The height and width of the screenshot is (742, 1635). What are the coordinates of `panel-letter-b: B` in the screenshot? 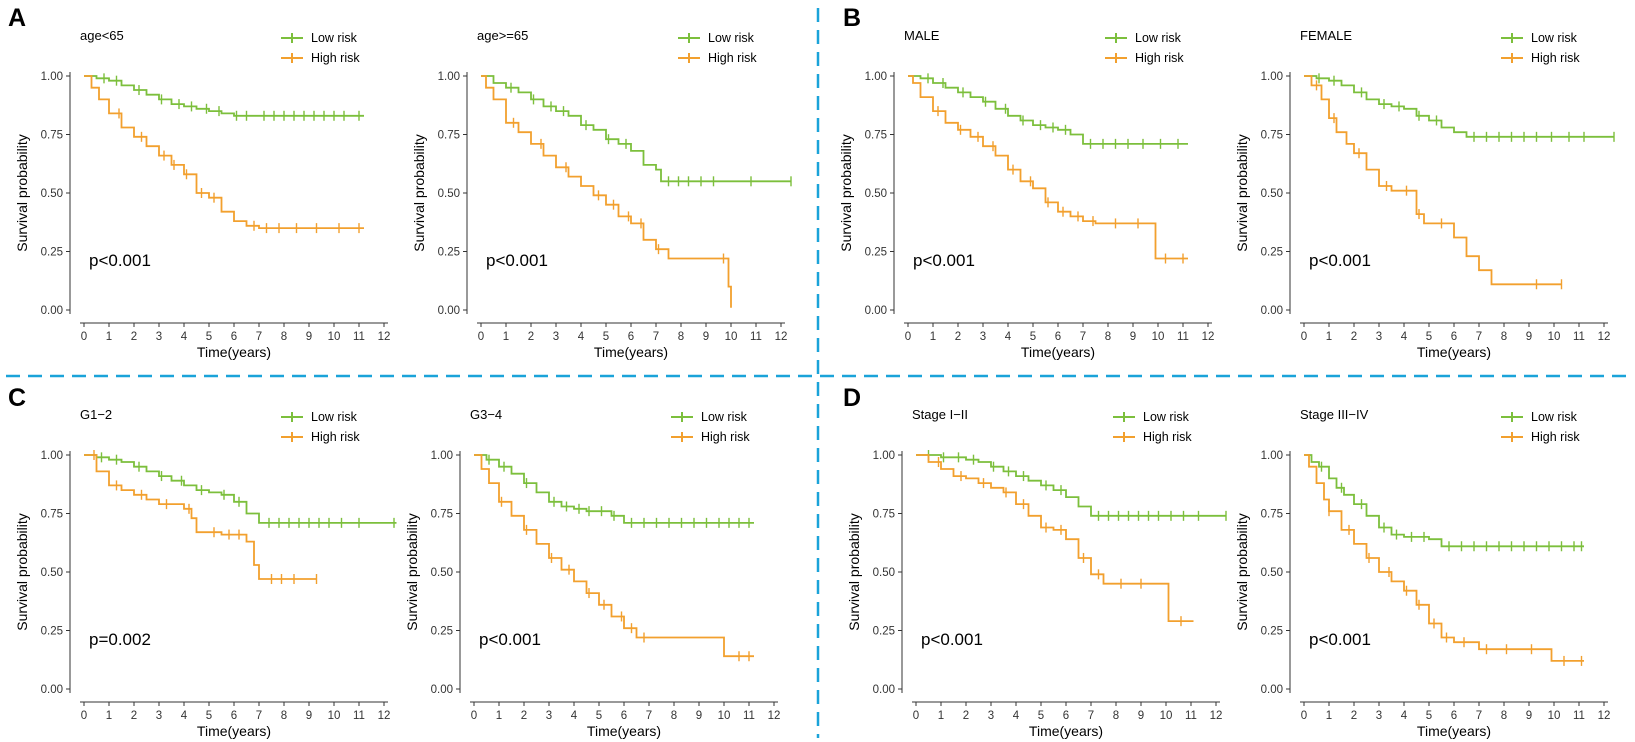 It's located at (852, 18).